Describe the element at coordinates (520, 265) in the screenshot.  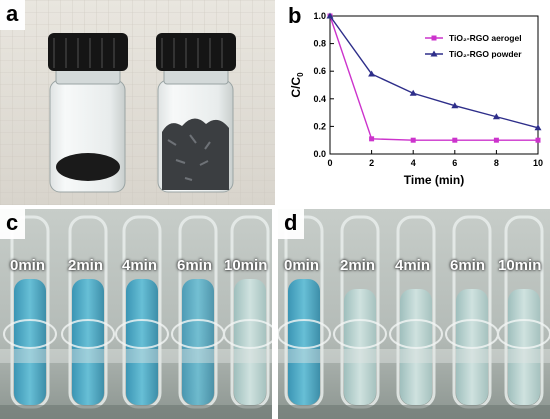
I see `time-label-d-4: 10min` at that location.